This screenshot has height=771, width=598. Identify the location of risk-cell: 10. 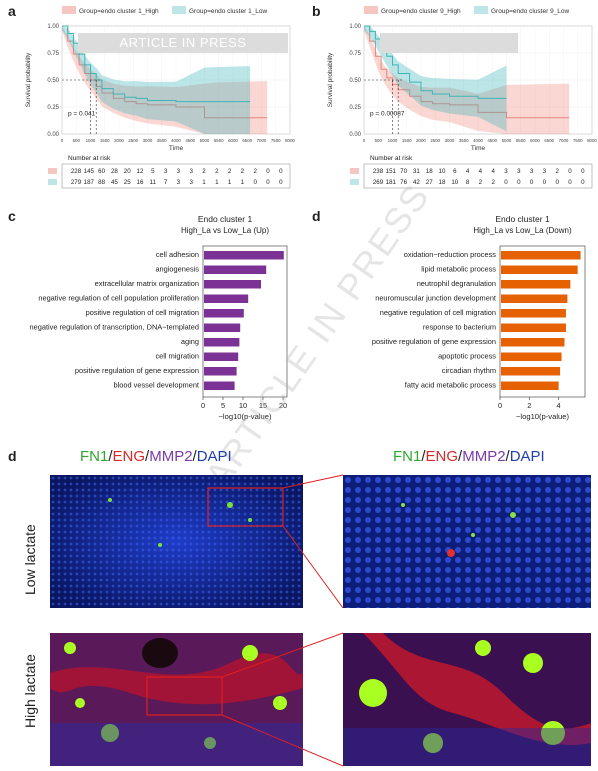
(454, 182).